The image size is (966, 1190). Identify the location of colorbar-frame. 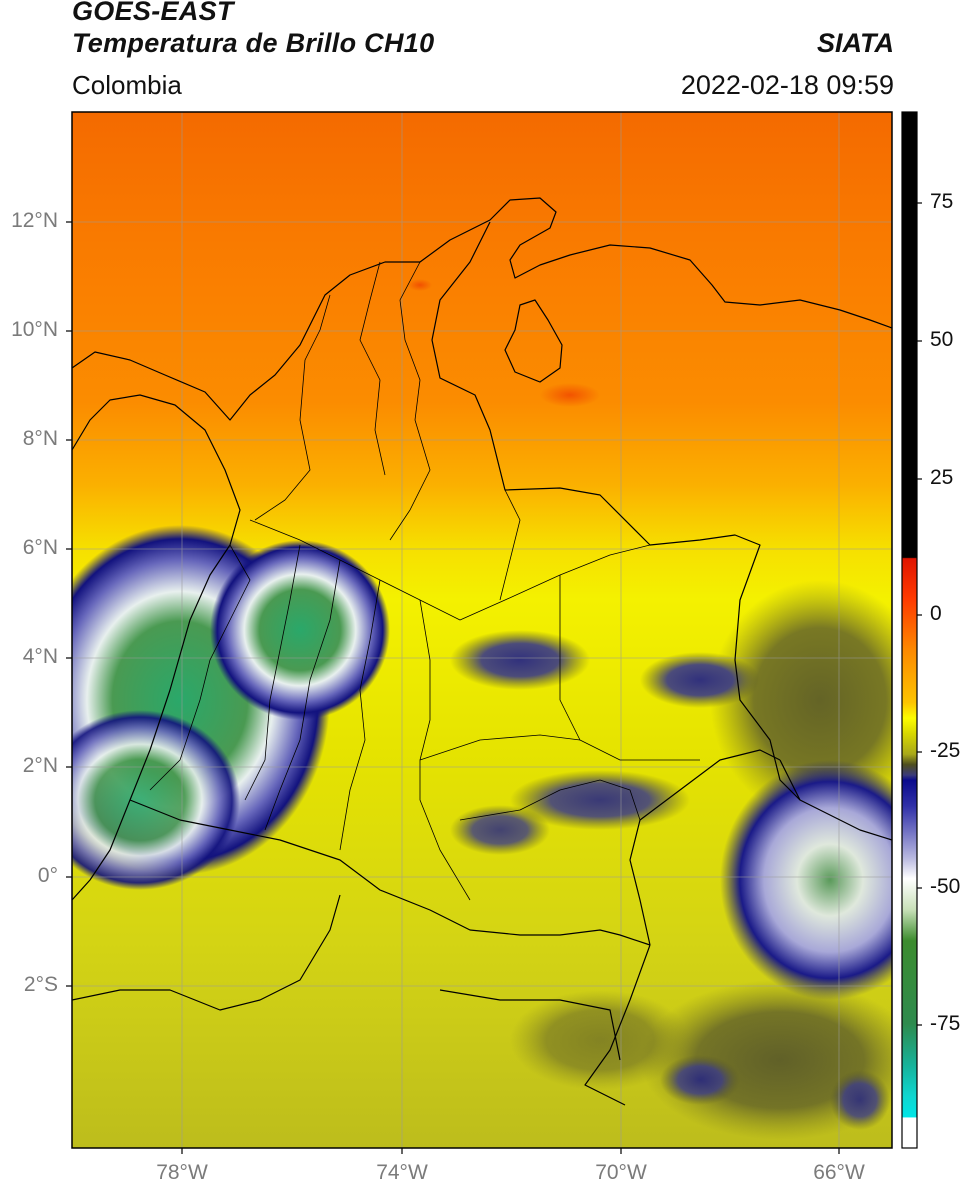
(909, 630).